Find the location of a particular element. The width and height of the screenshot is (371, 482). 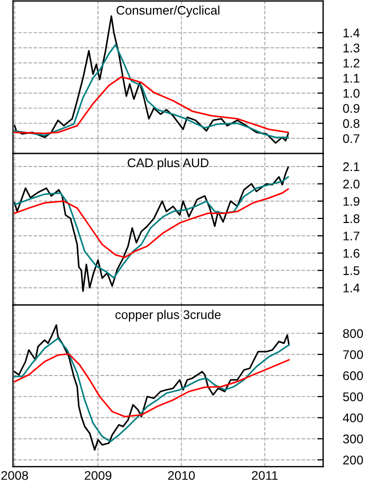

y-tick-label: 1.9 is located at coordinates (352, 201).